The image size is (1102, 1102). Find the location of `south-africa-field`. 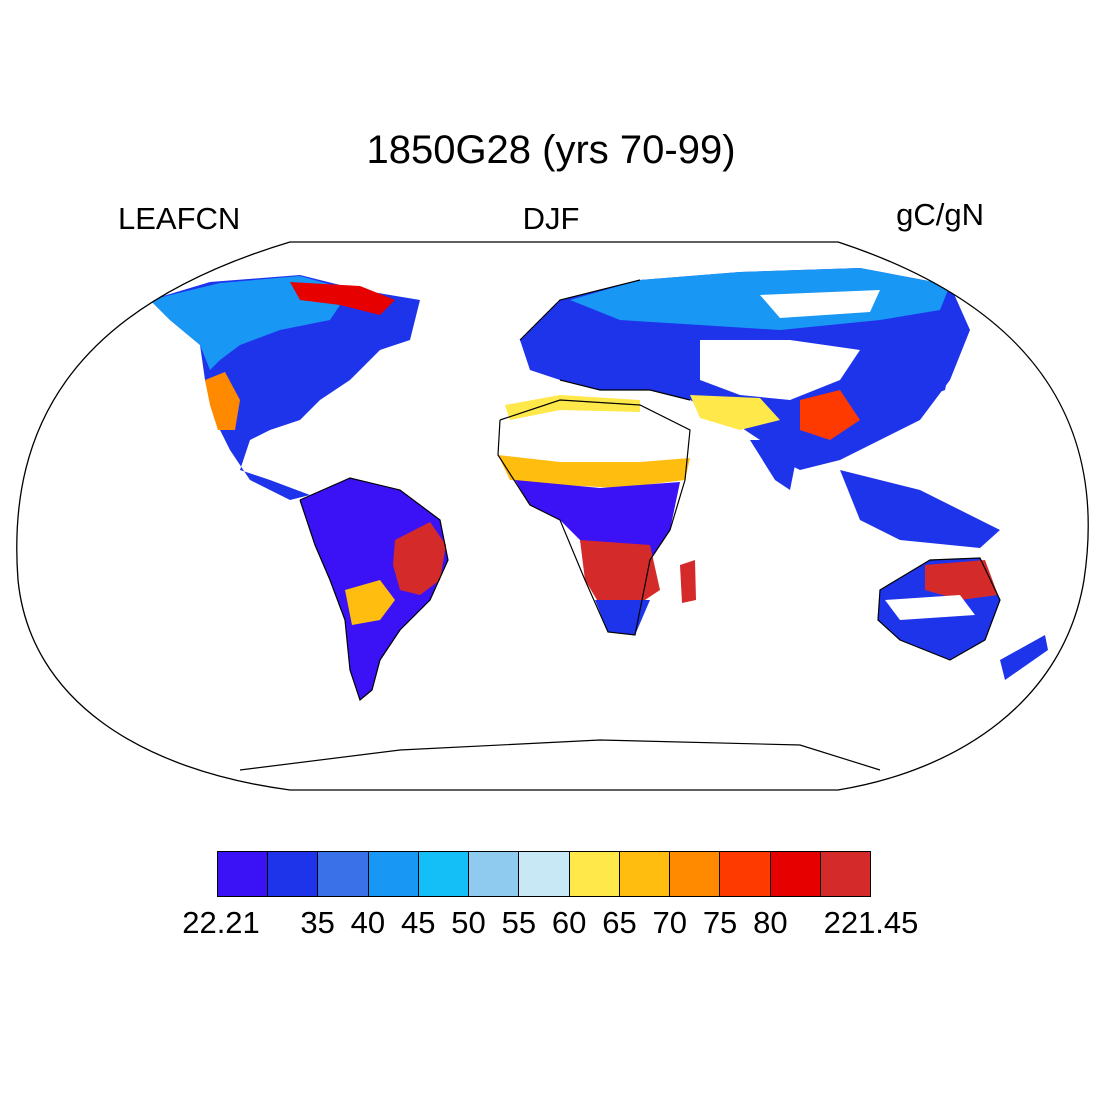

south-africa-field is located at coordinates (622, 617).